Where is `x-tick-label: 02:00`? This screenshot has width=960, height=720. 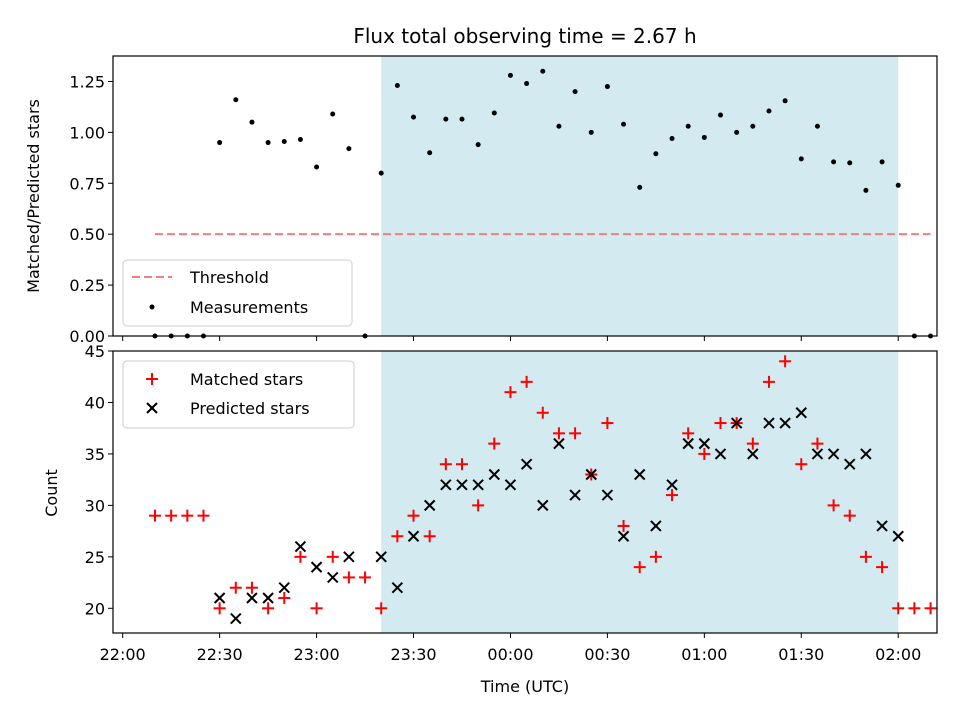
x-tick-label: 02:00 is located at coordinates (898, 654).